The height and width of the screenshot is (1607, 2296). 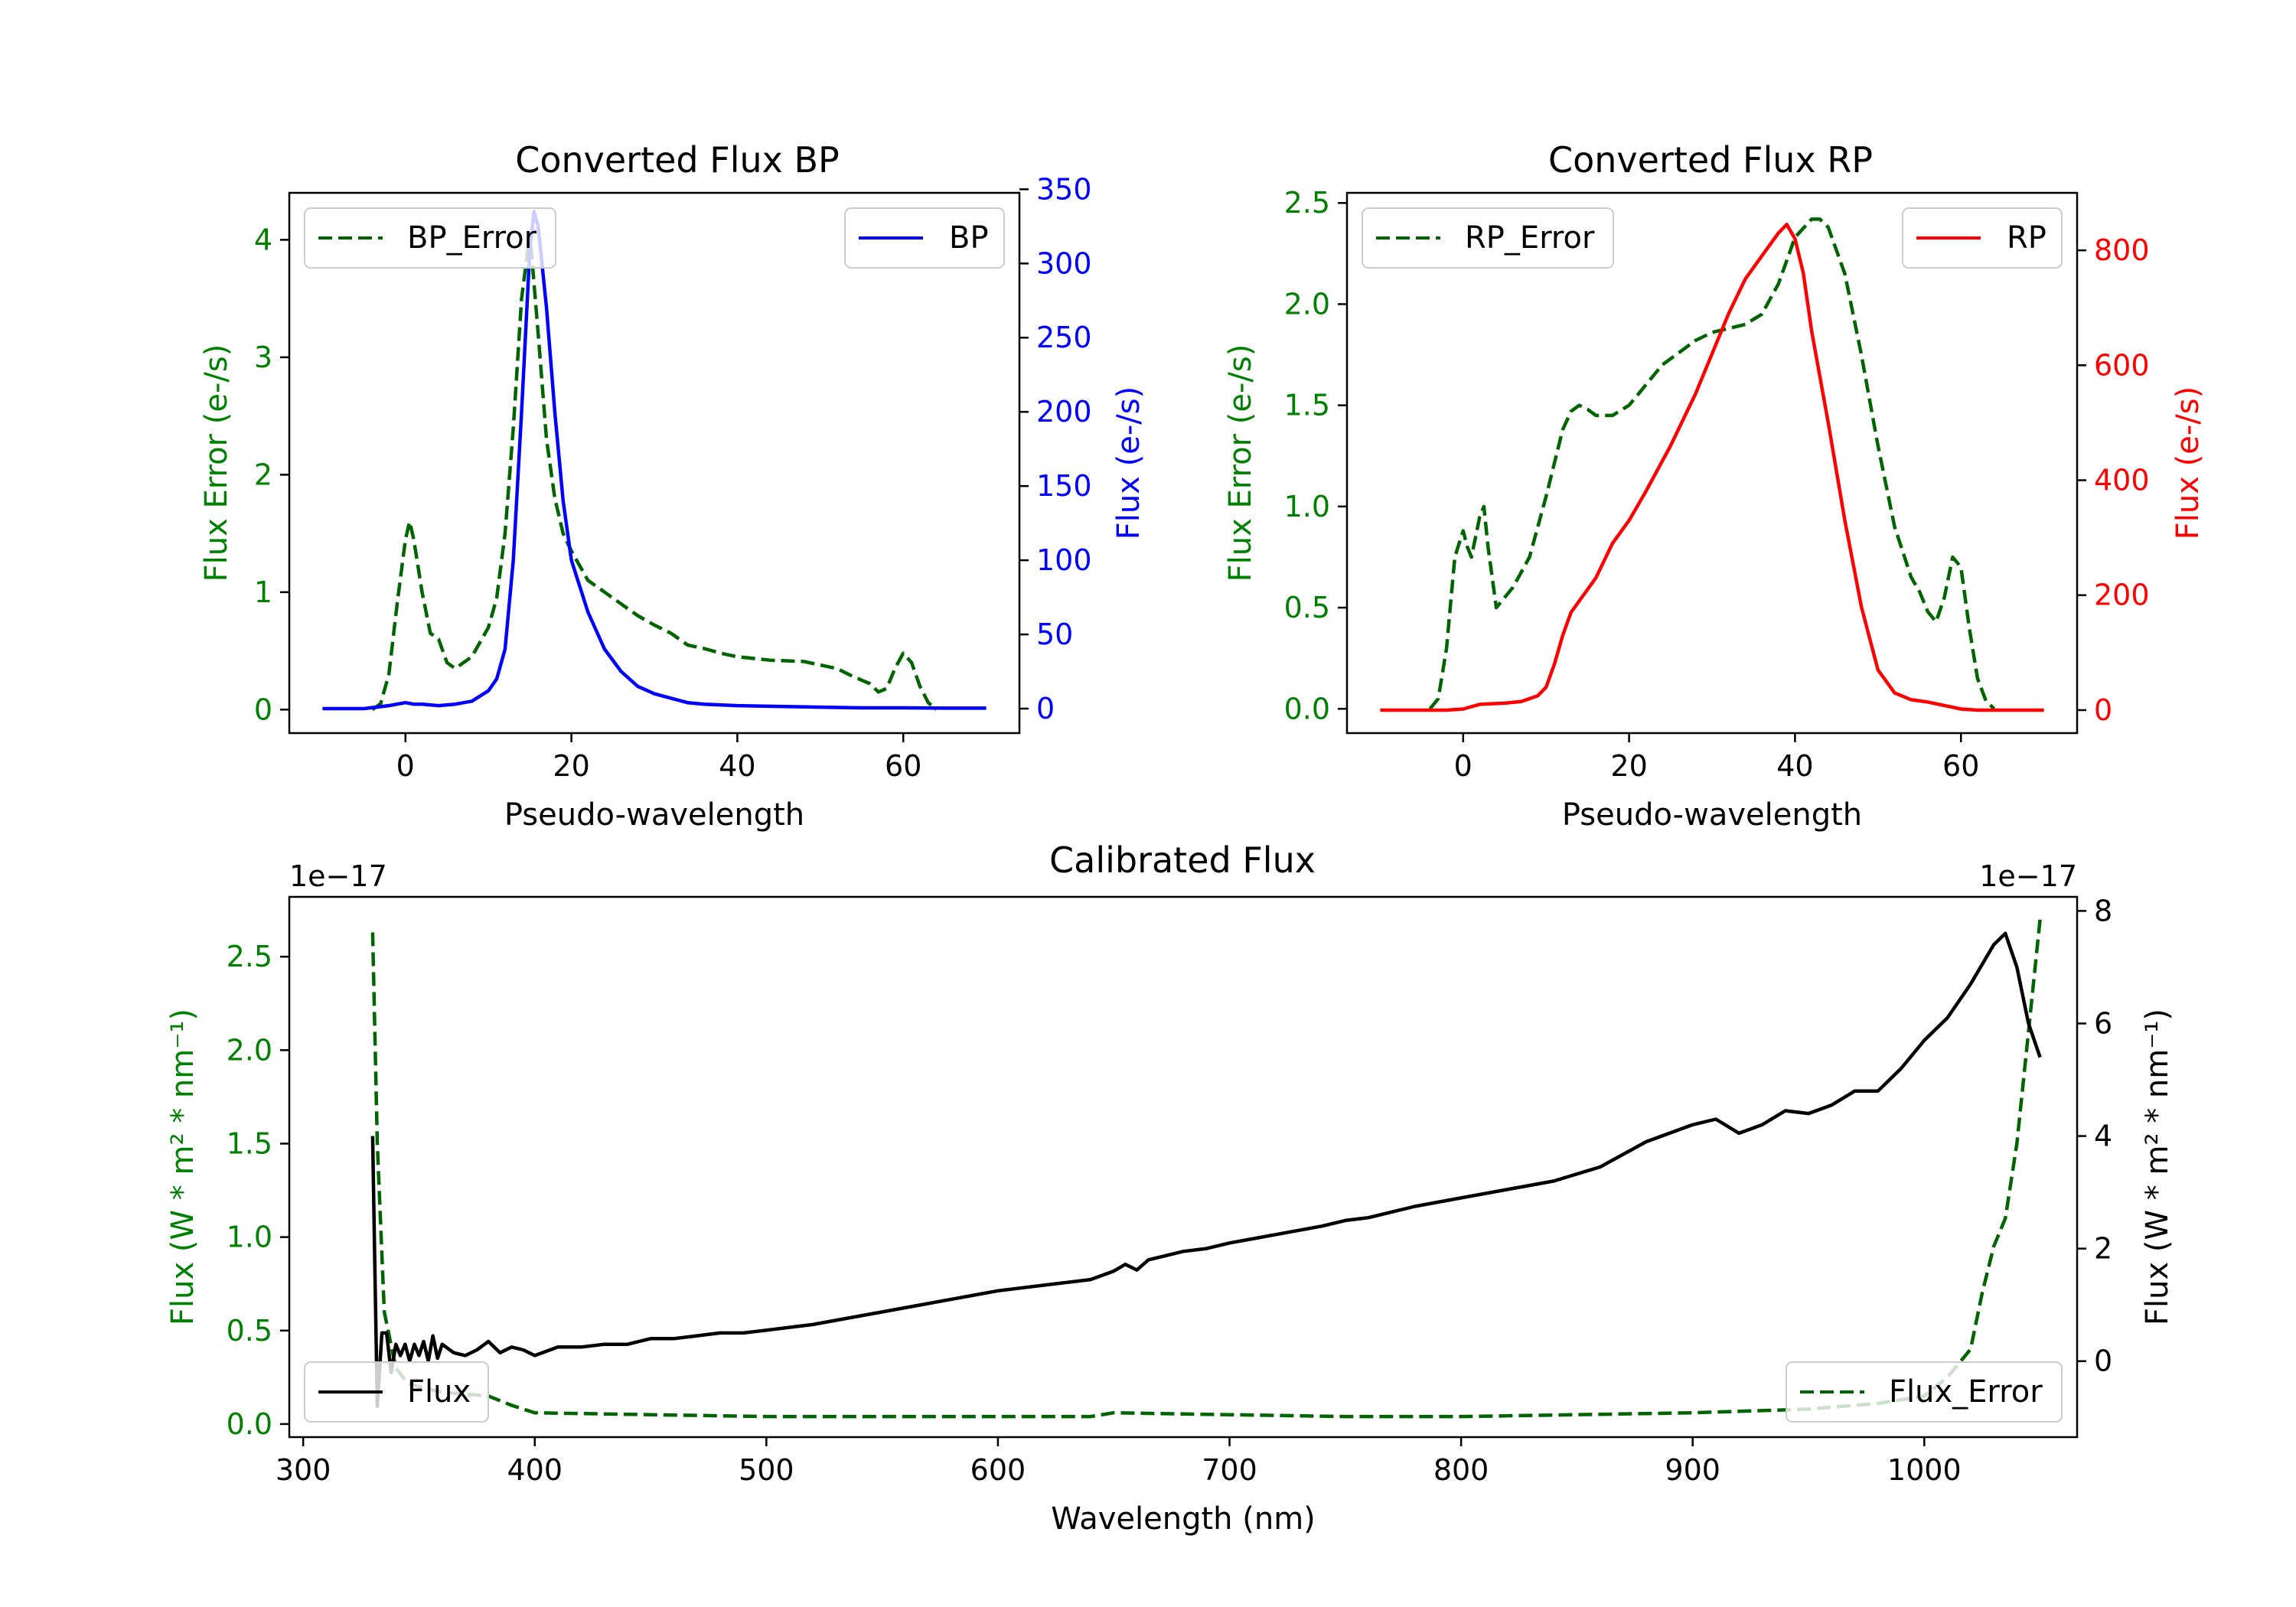 I want to click on rp-legend-flux: RP, so click(x=1982, y=238).